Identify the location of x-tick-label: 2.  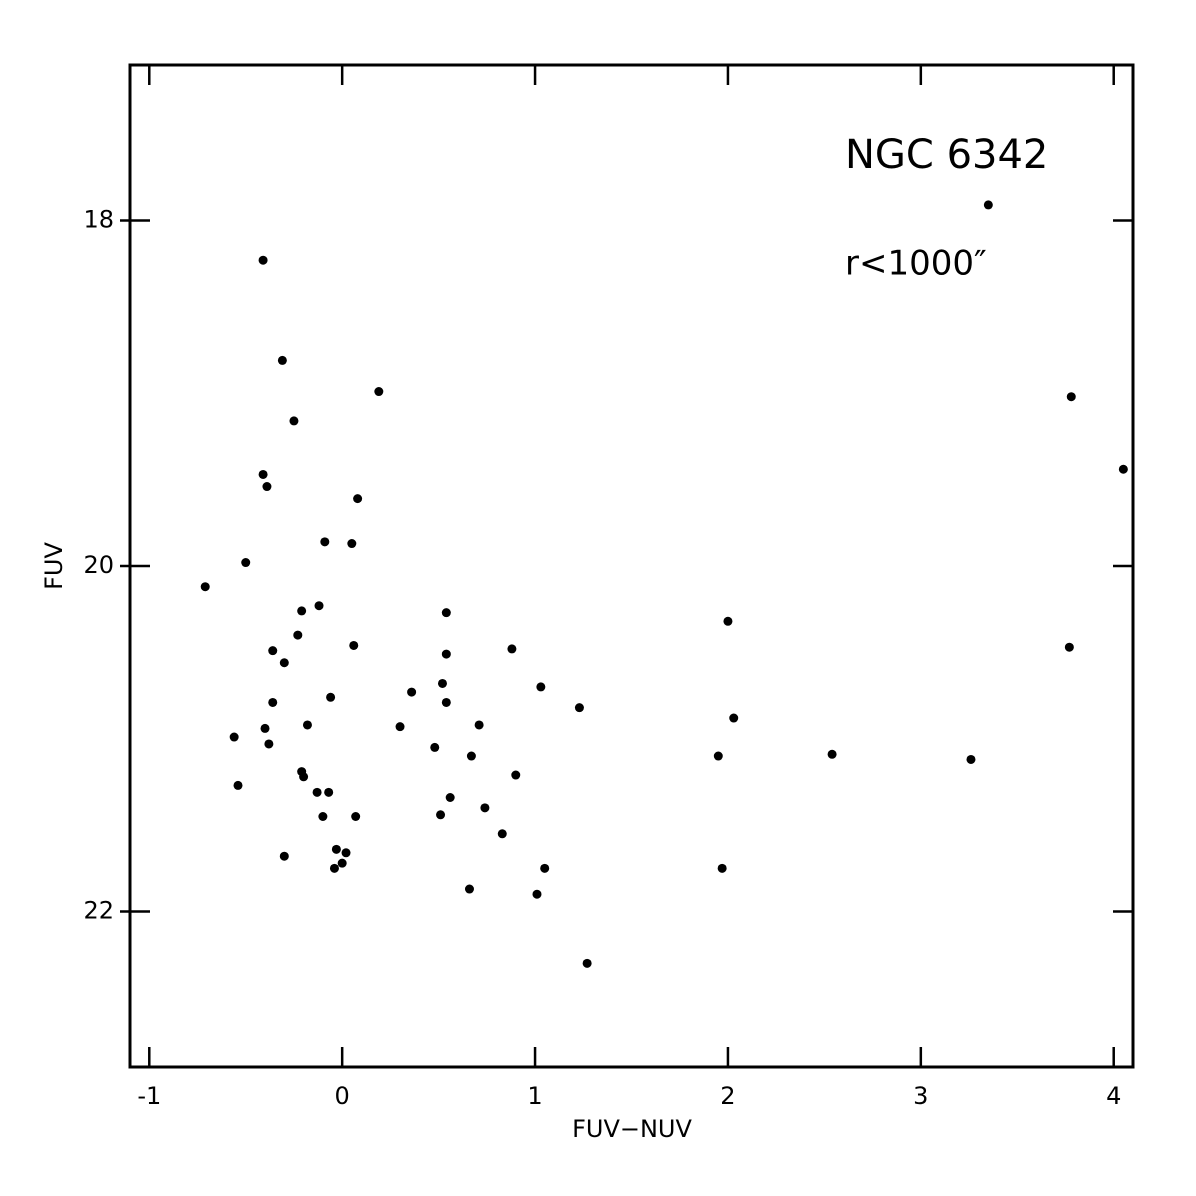
(727, 1096).